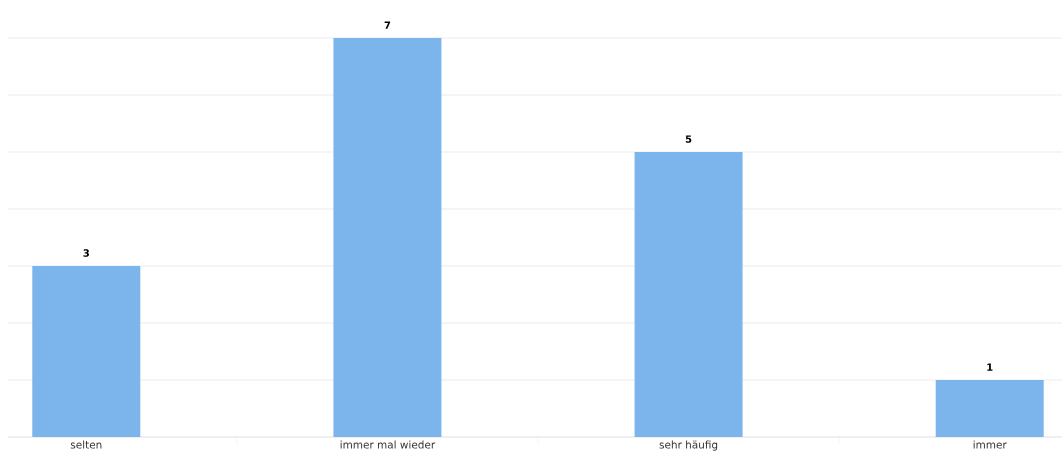 Image resolution: width=1062 pixels, height=470 pixels. I want to click on data-label: 3, so click(86, 253).